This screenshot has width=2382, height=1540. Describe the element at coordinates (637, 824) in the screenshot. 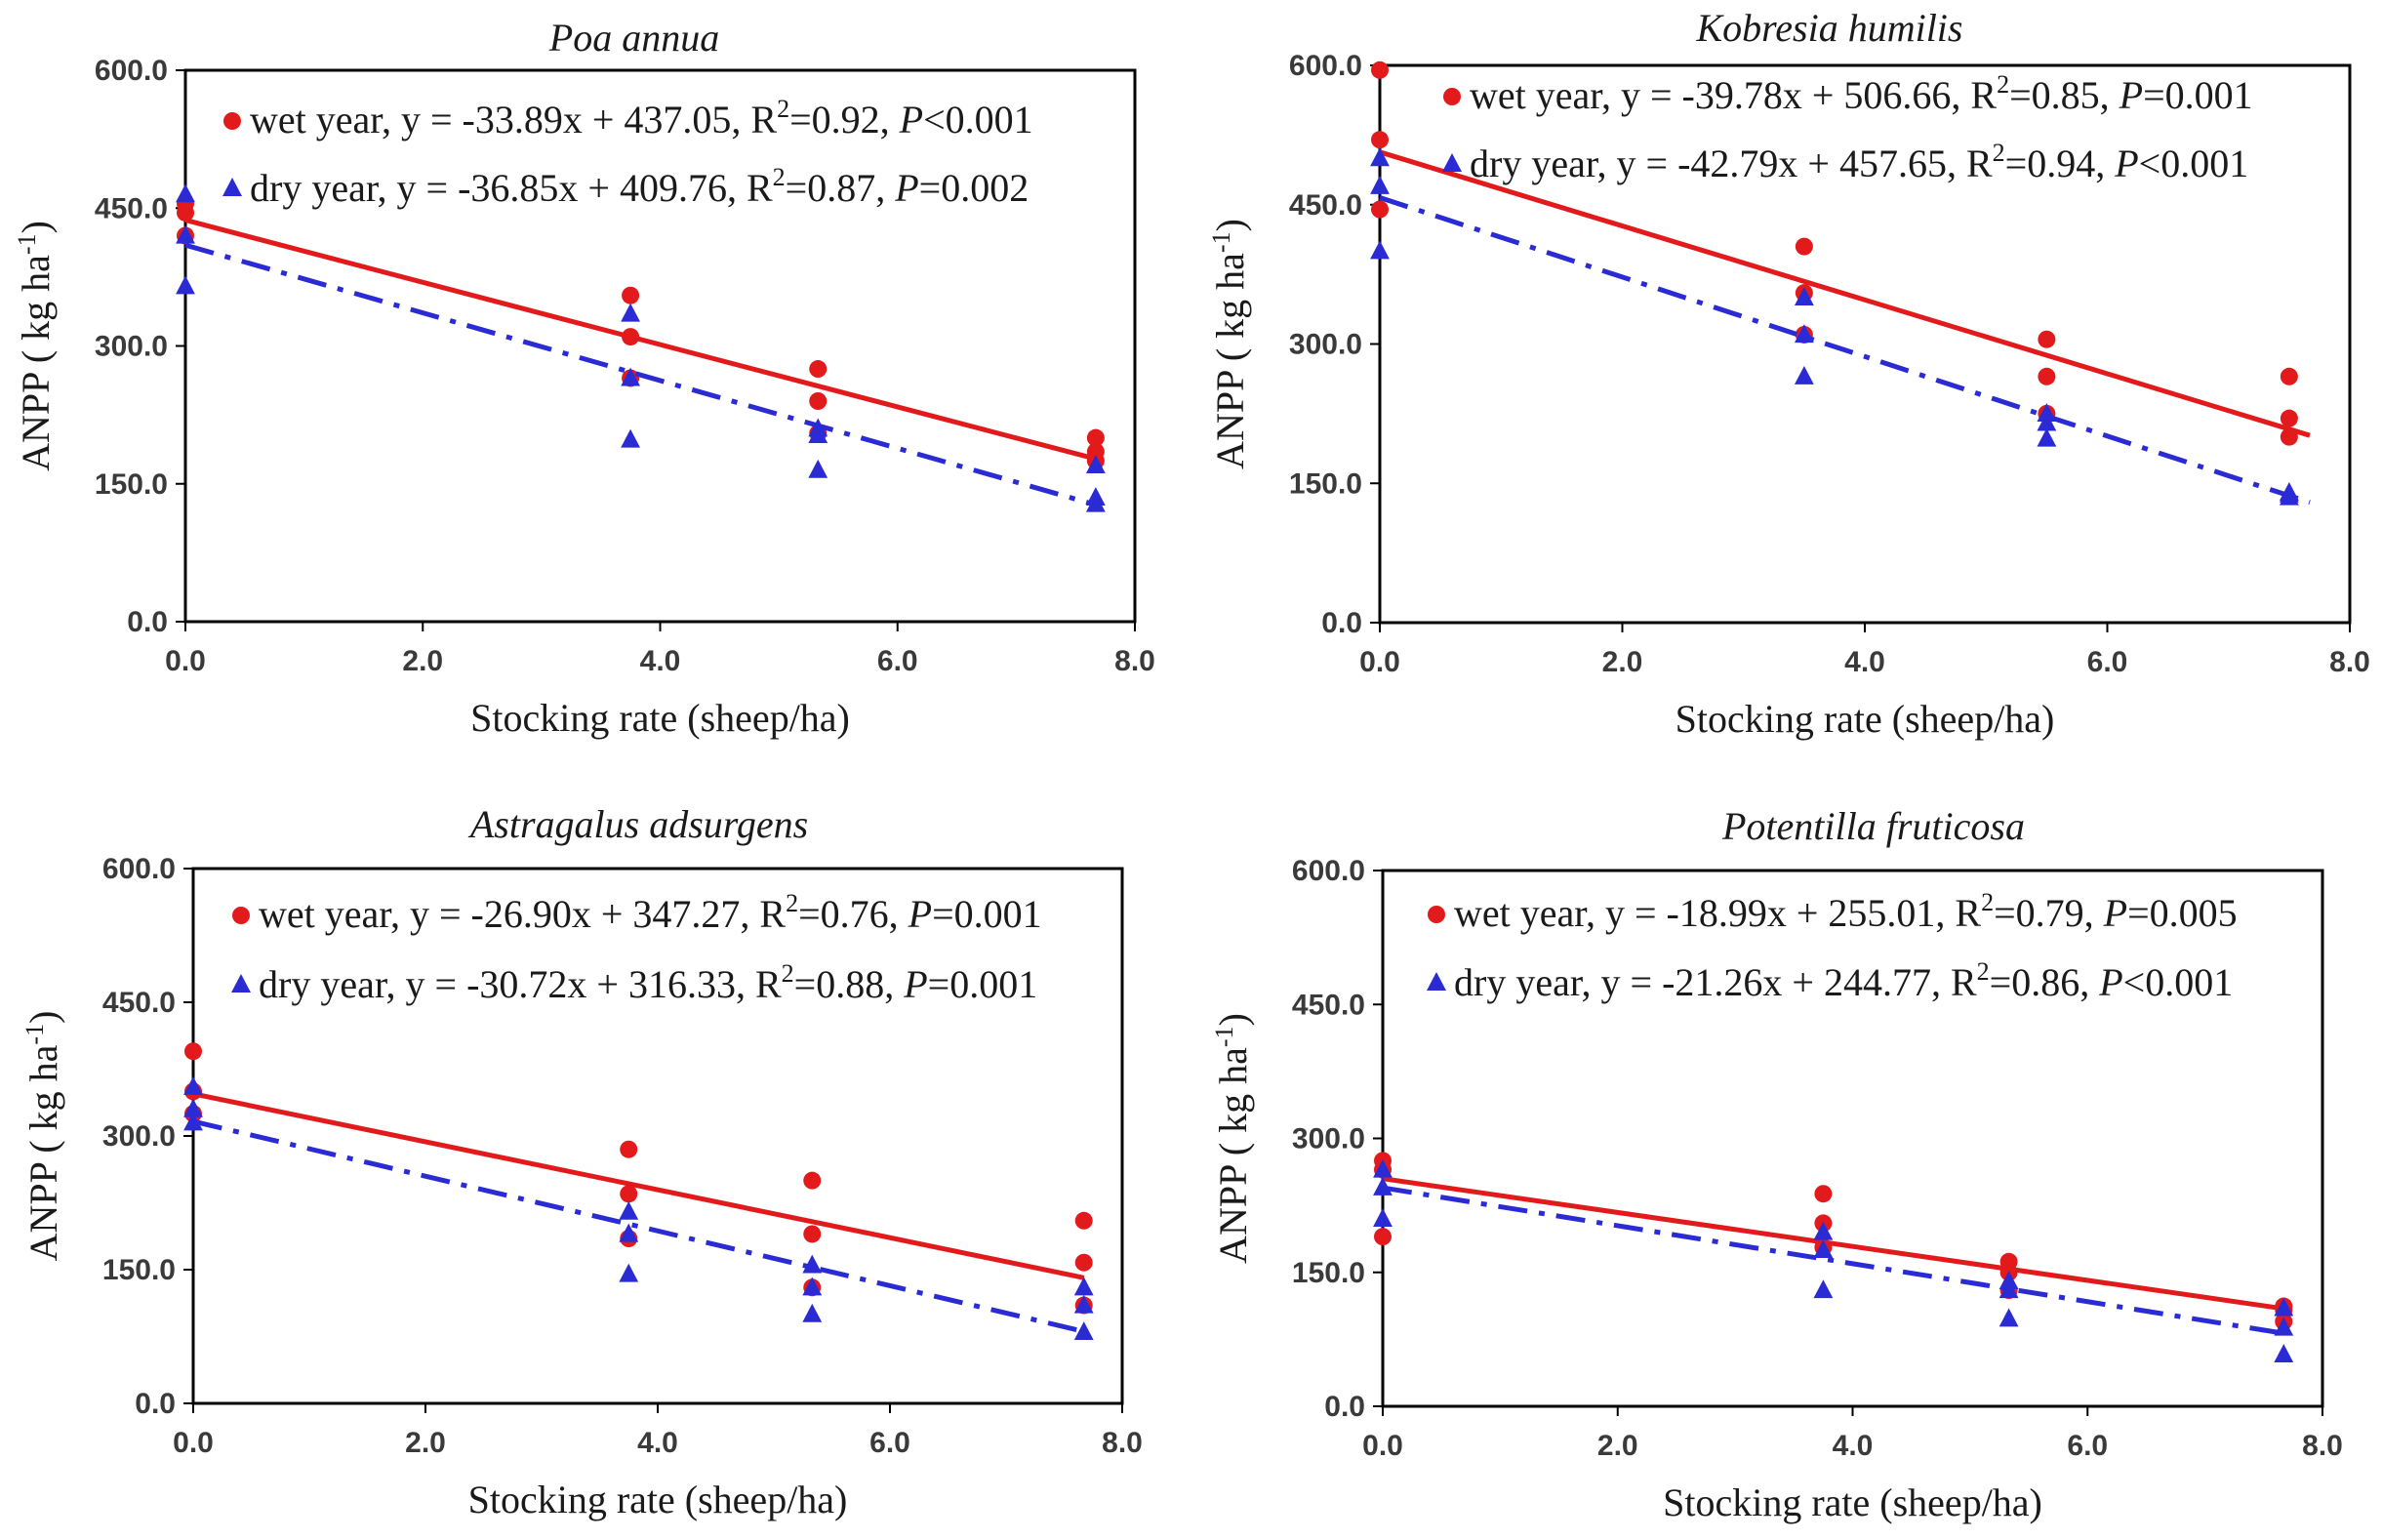

I see `chart-title: Astragalus adsurgens` at that location.